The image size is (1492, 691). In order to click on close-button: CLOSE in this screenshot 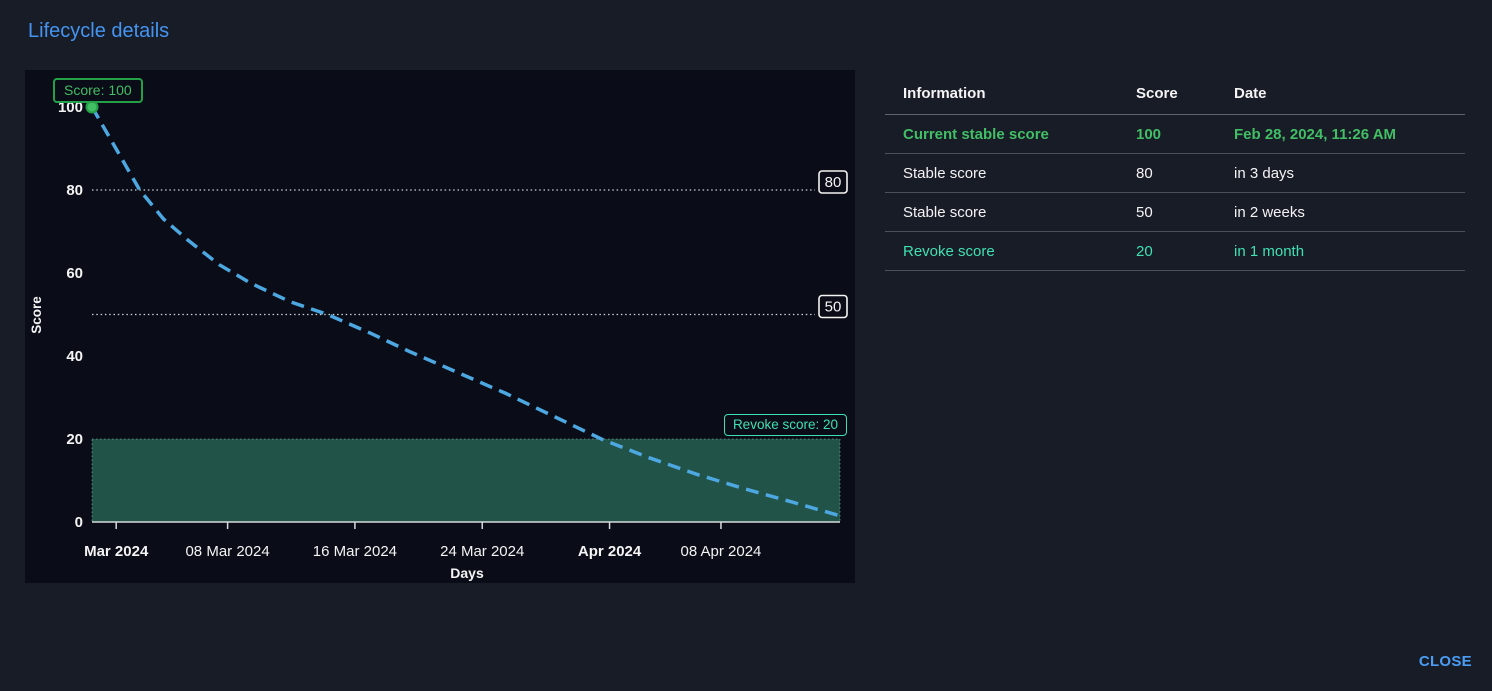, I will do `click(1445, 661)`.